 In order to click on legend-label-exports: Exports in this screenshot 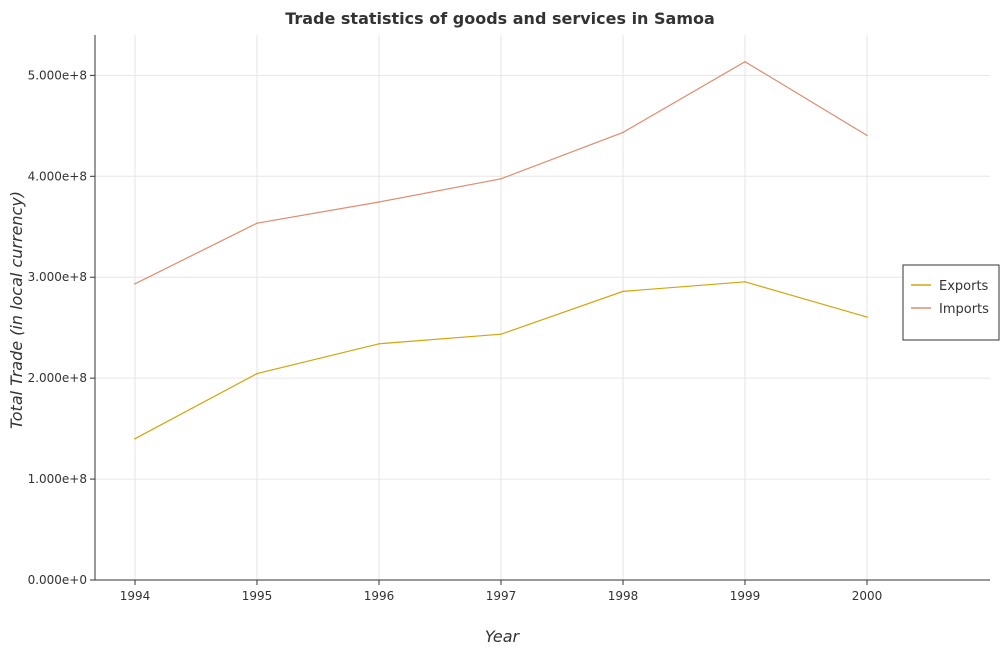, I will do `click(964, 286)`.